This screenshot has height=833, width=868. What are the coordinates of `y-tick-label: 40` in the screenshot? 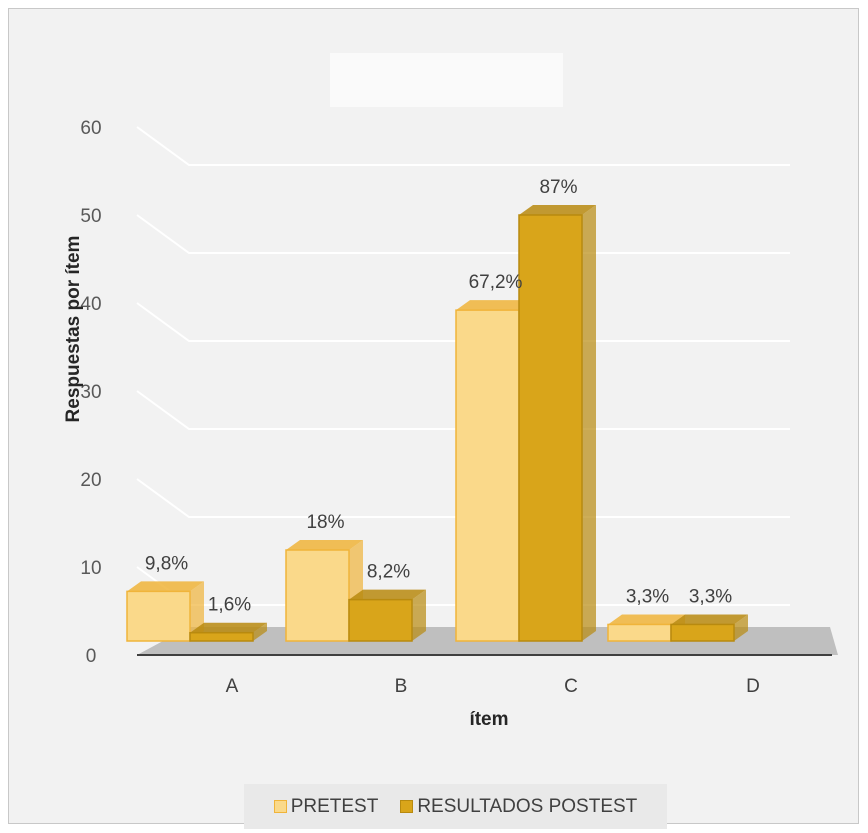 It's located at (90, 304).